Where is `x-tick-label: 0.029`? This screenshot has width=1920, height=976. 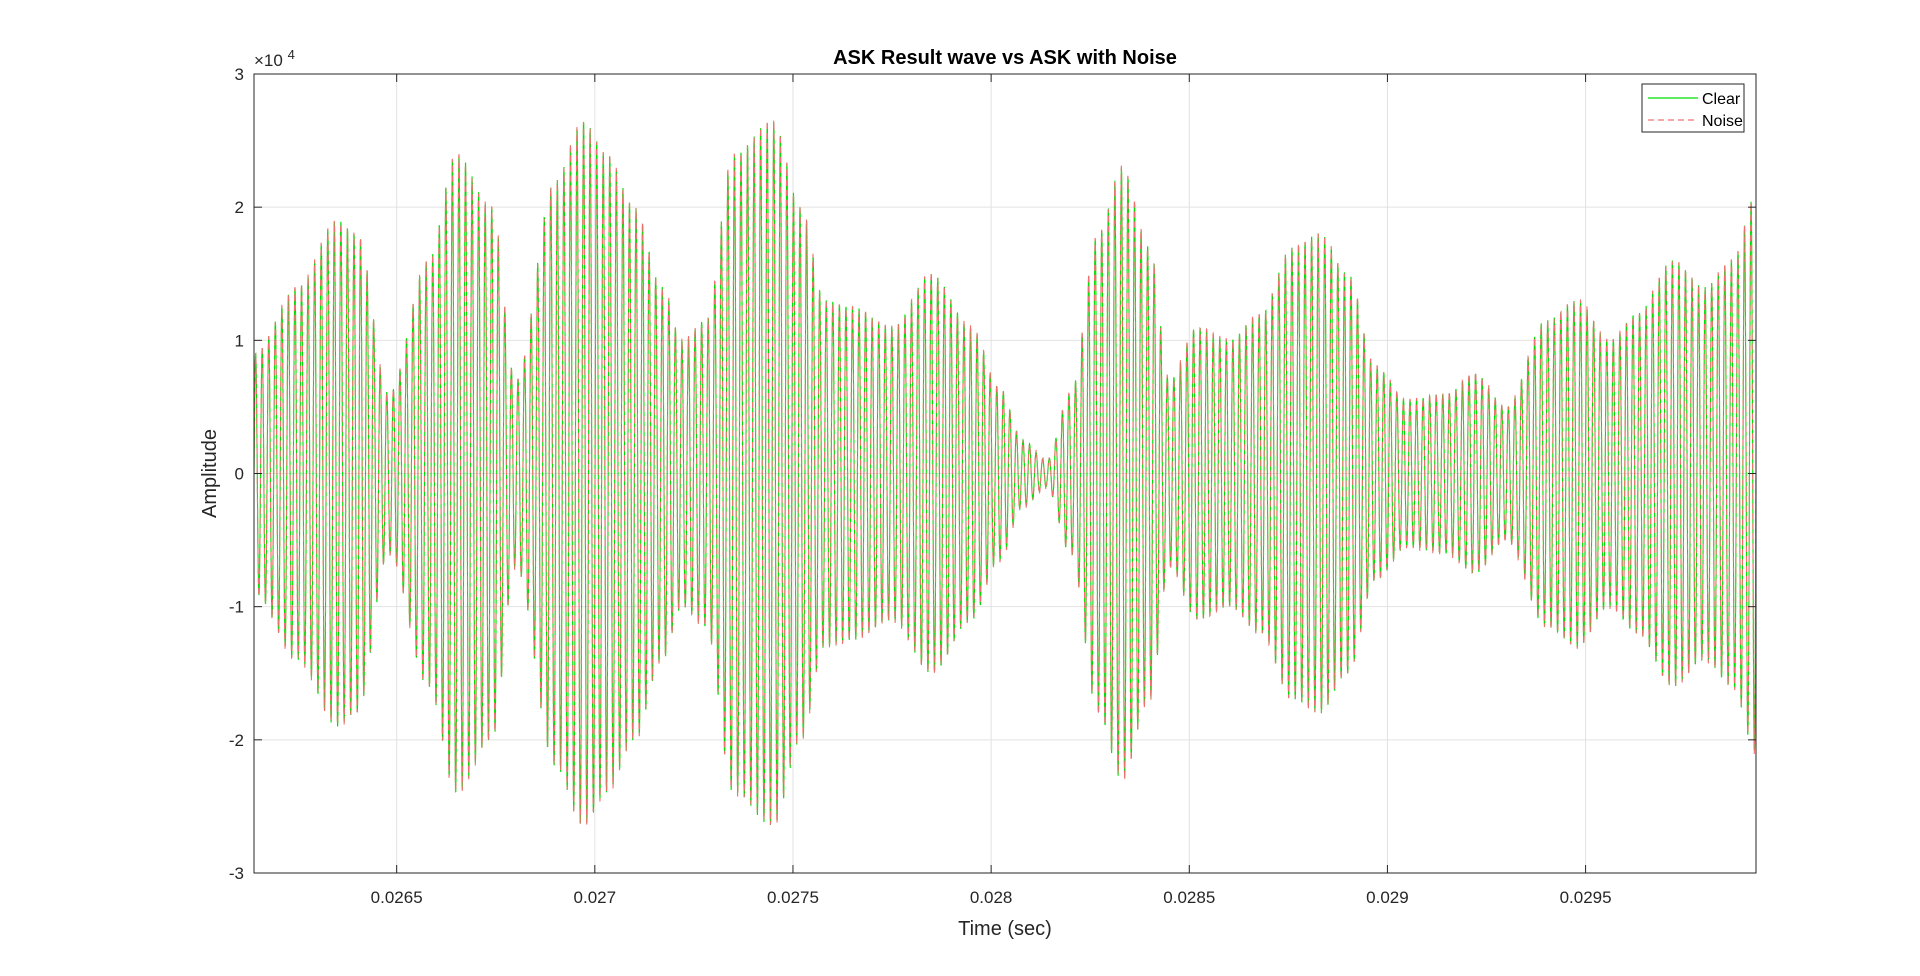 x-tick-label: 0.029 is located at coordinates (1387, 897).